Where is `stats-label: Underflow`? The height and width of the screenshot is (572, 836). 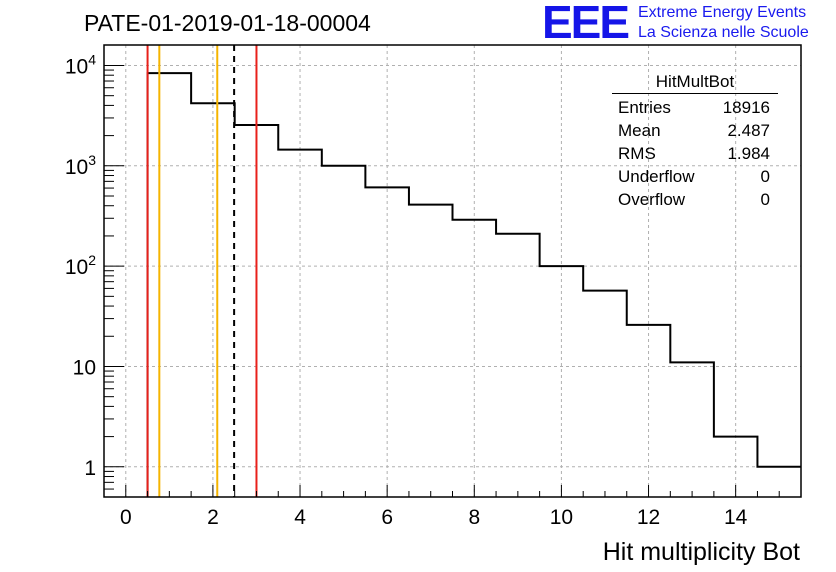
stats-label: Underflow is located at coordinates (656, 176).